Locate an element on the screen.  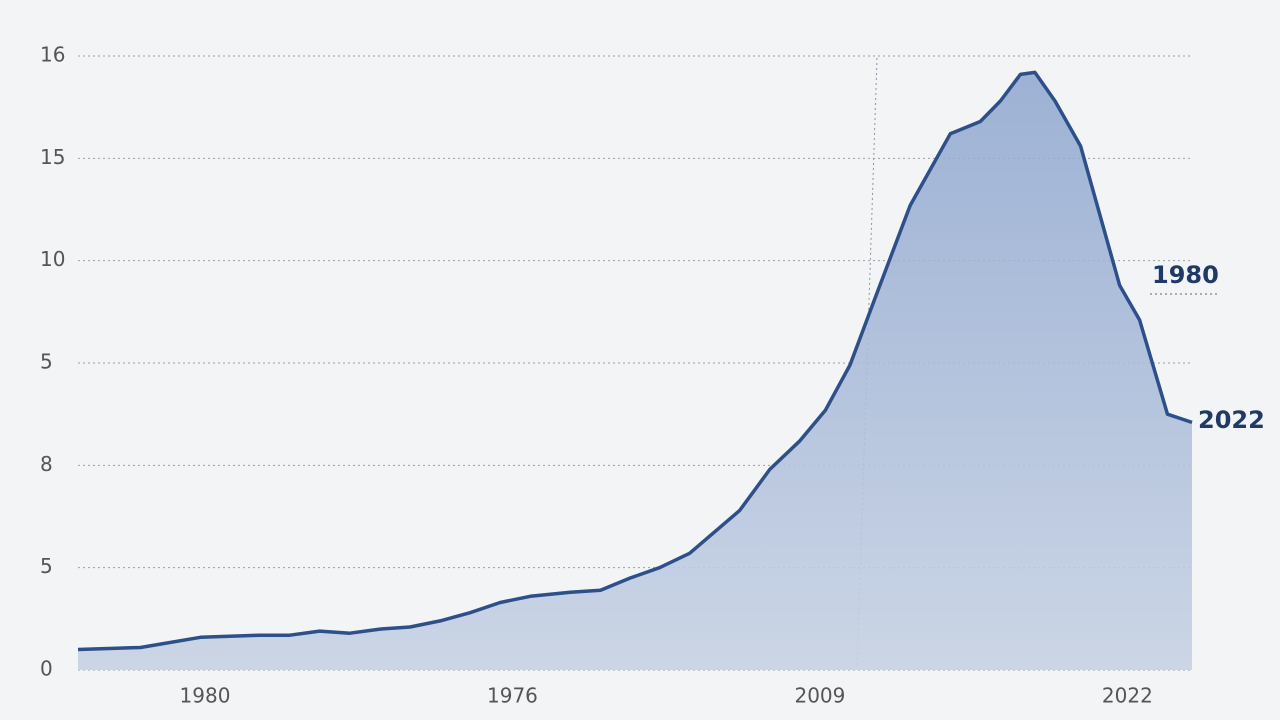
x-tick-label: 1976 is located at coordinates (512, 696).